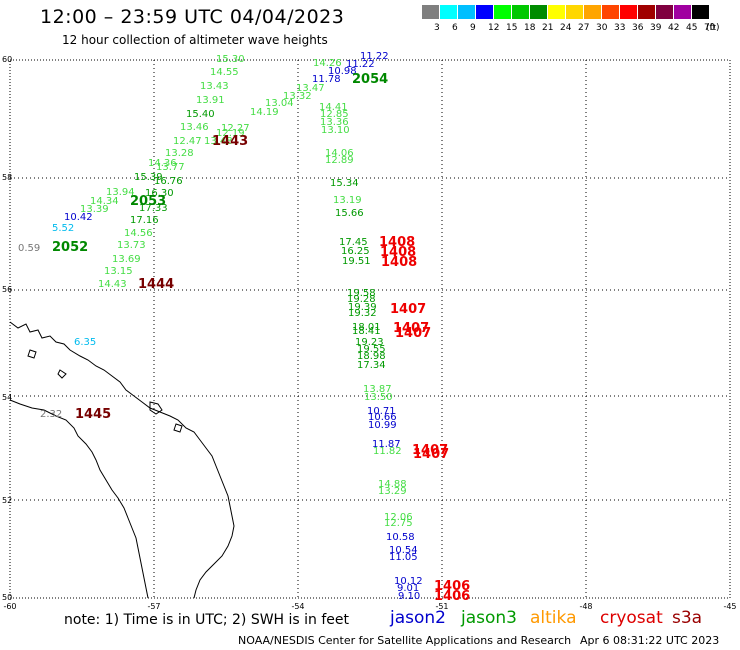 The width and height of the screenshot is (740, 650). I want to click on wave-height-value: 13.15, so click(118, 271).